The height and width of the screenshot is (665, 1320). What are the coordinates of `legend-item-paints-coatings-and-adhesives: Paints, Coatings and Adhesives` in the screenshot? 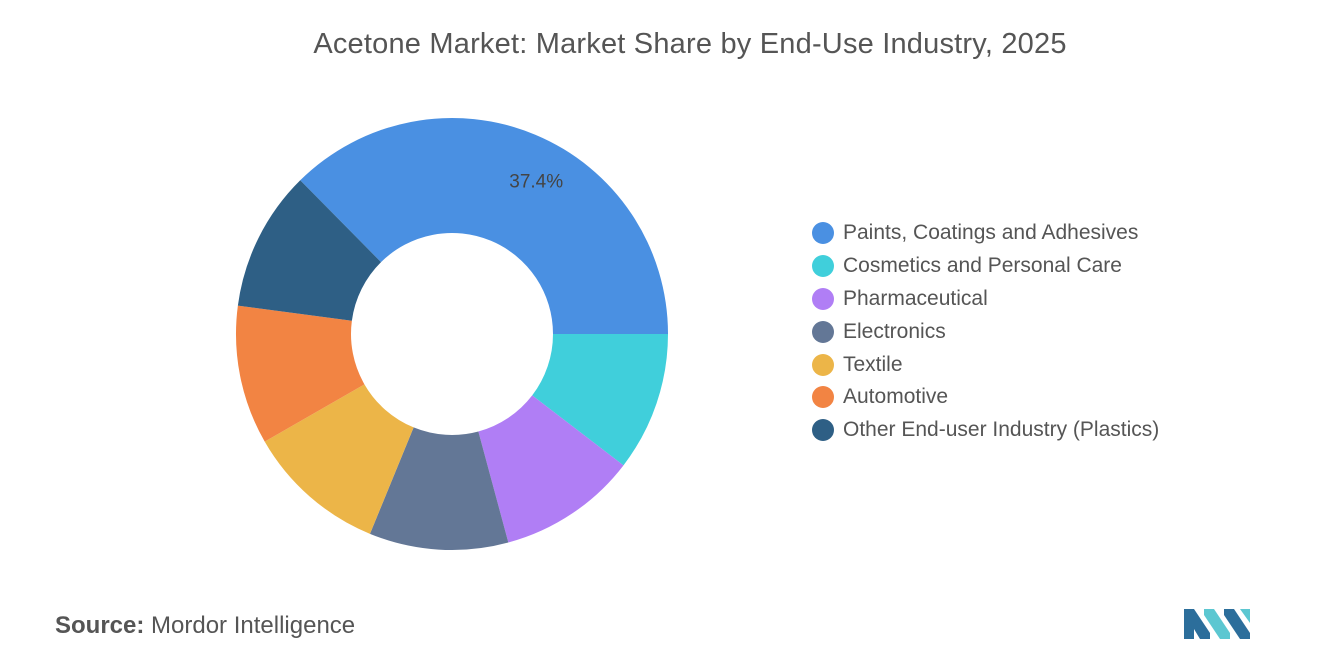 It's located at (985, 233).